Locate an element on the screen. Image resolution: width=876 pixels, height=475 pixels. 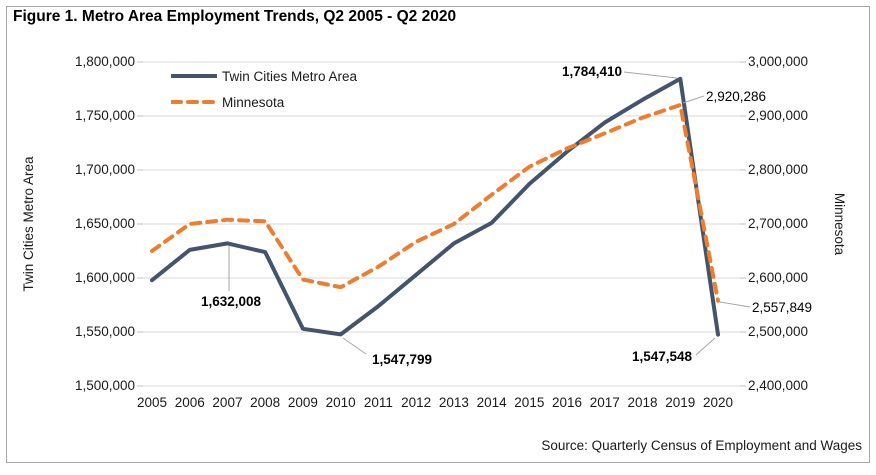
x-axis-tick-label: 2018 is located at coordinates (642, 402).